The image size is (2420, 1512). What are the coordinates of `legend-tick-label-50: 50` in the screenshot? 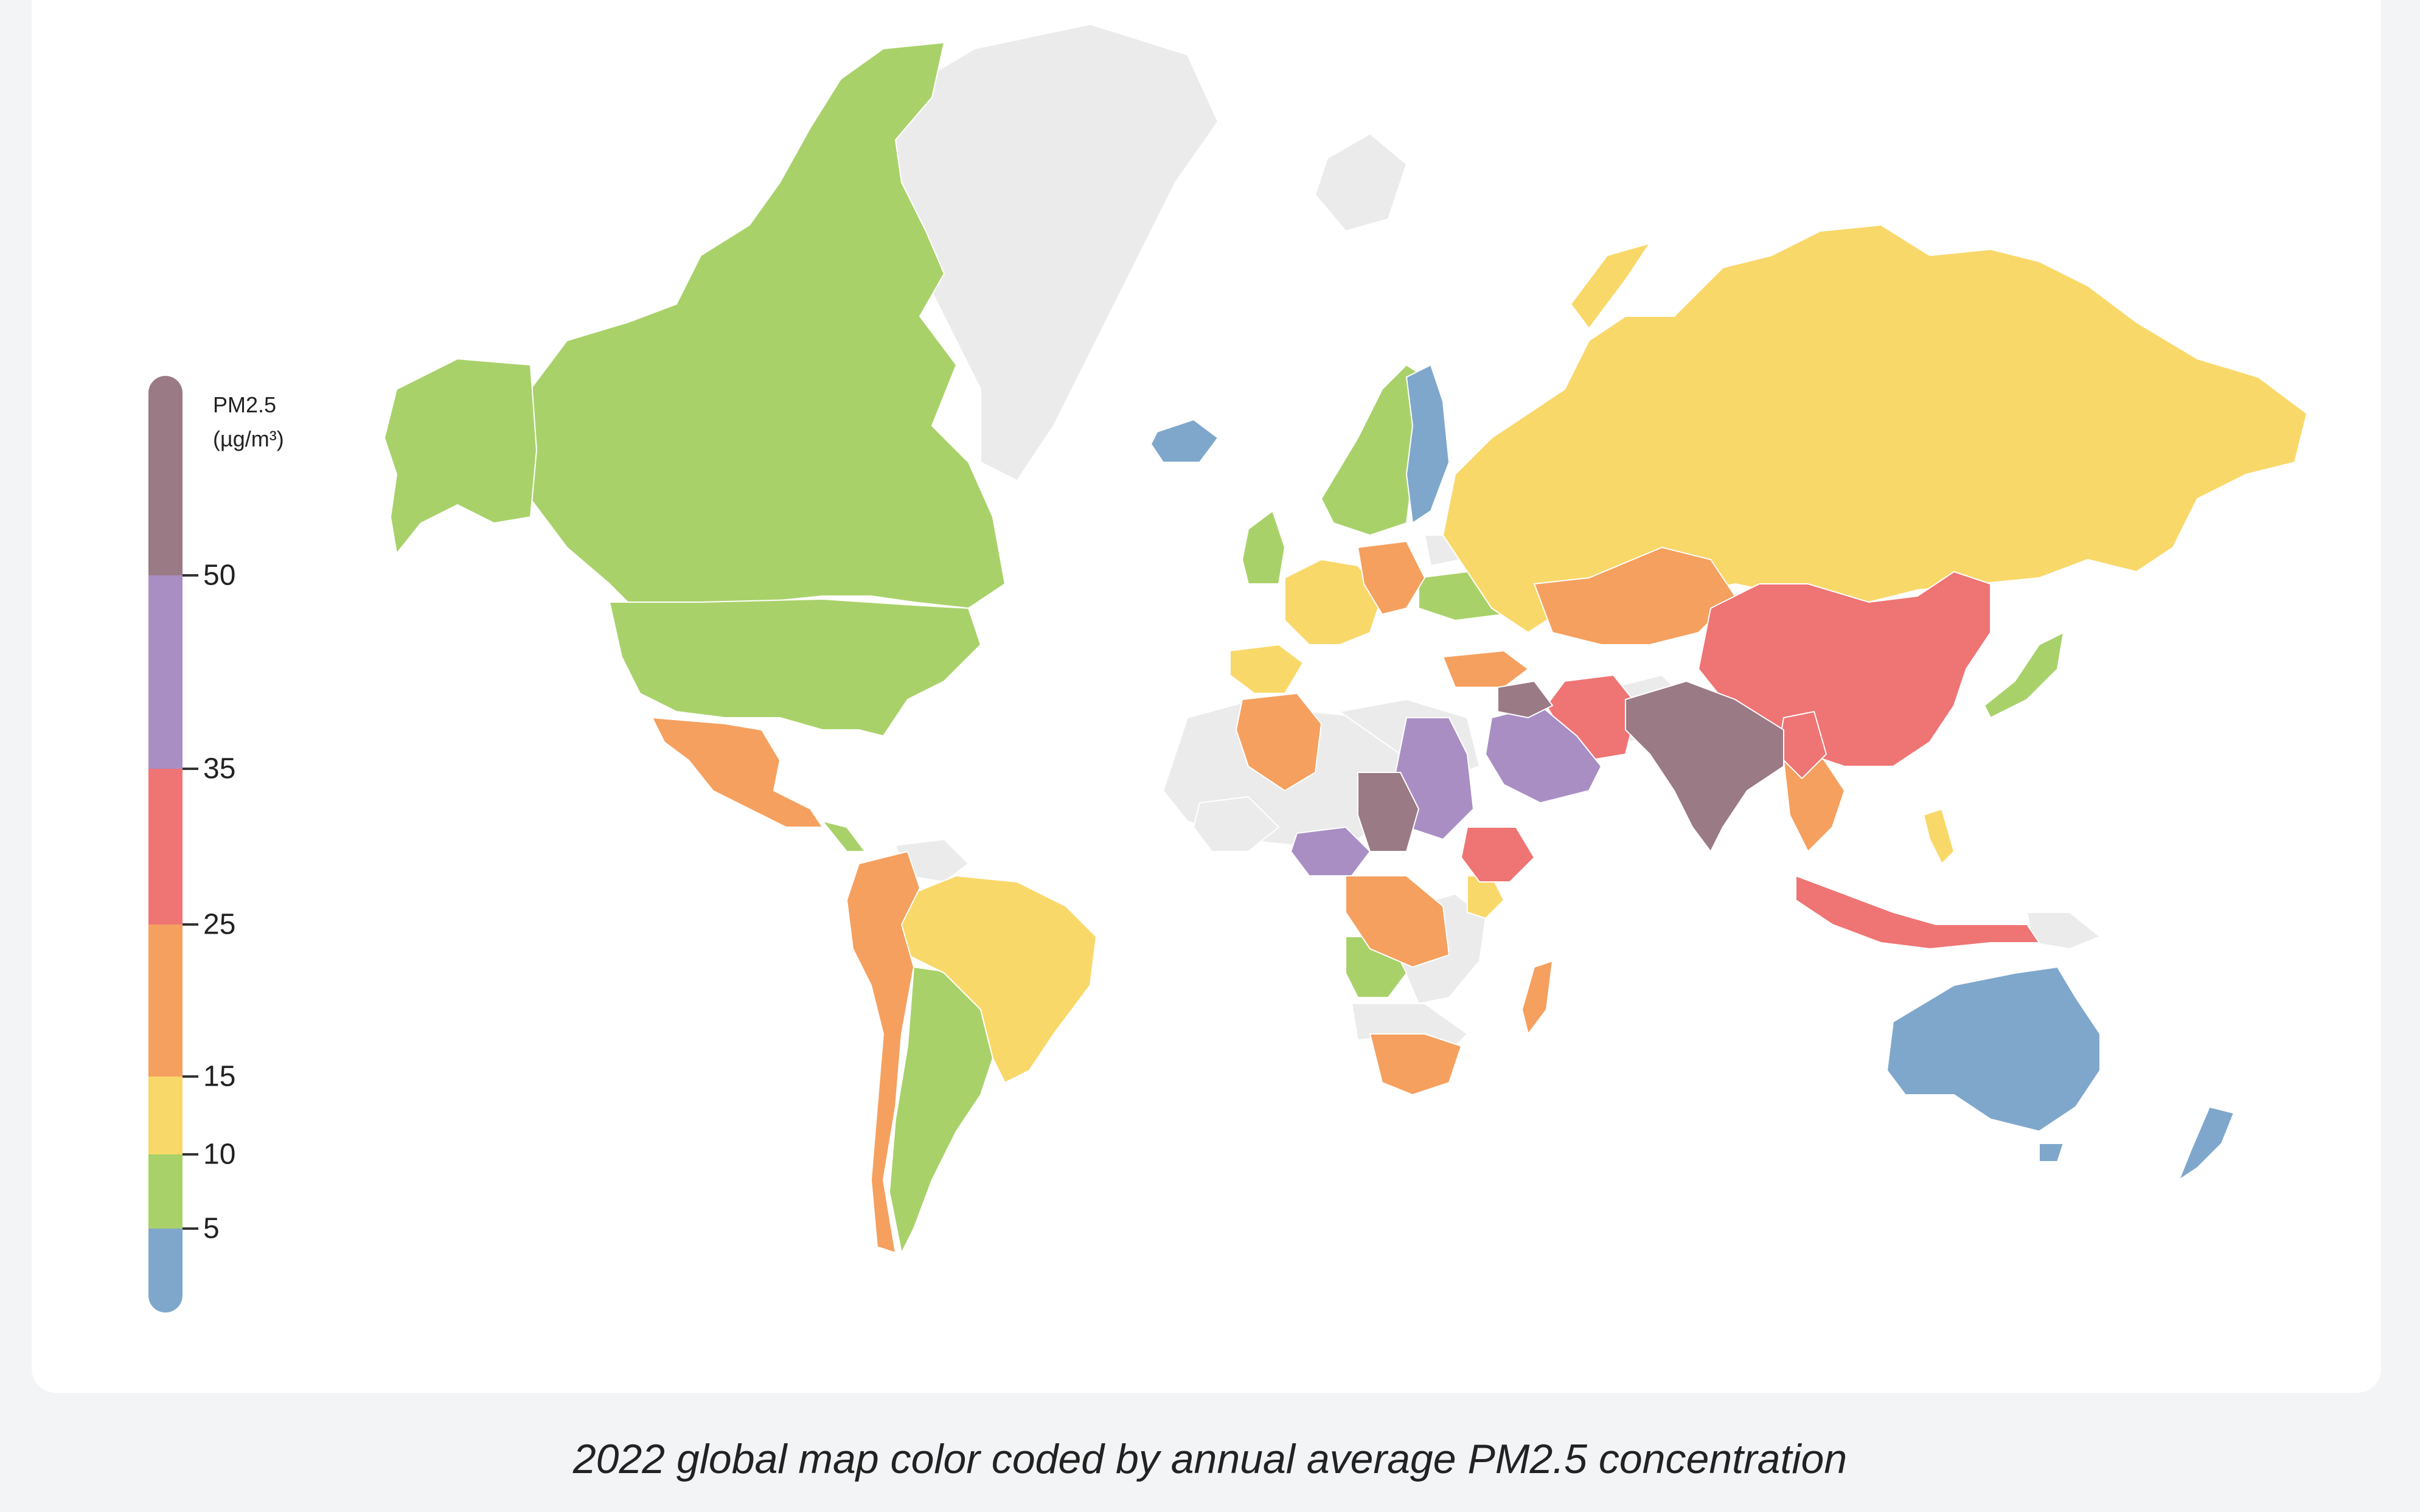 It's located at (219, 575).